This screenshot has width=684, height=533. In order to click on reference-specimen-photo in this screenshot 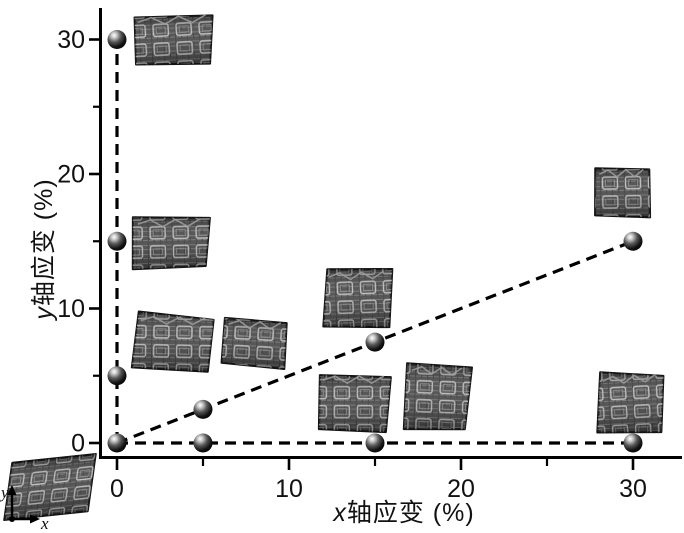, I will do `click(50, 487)`.